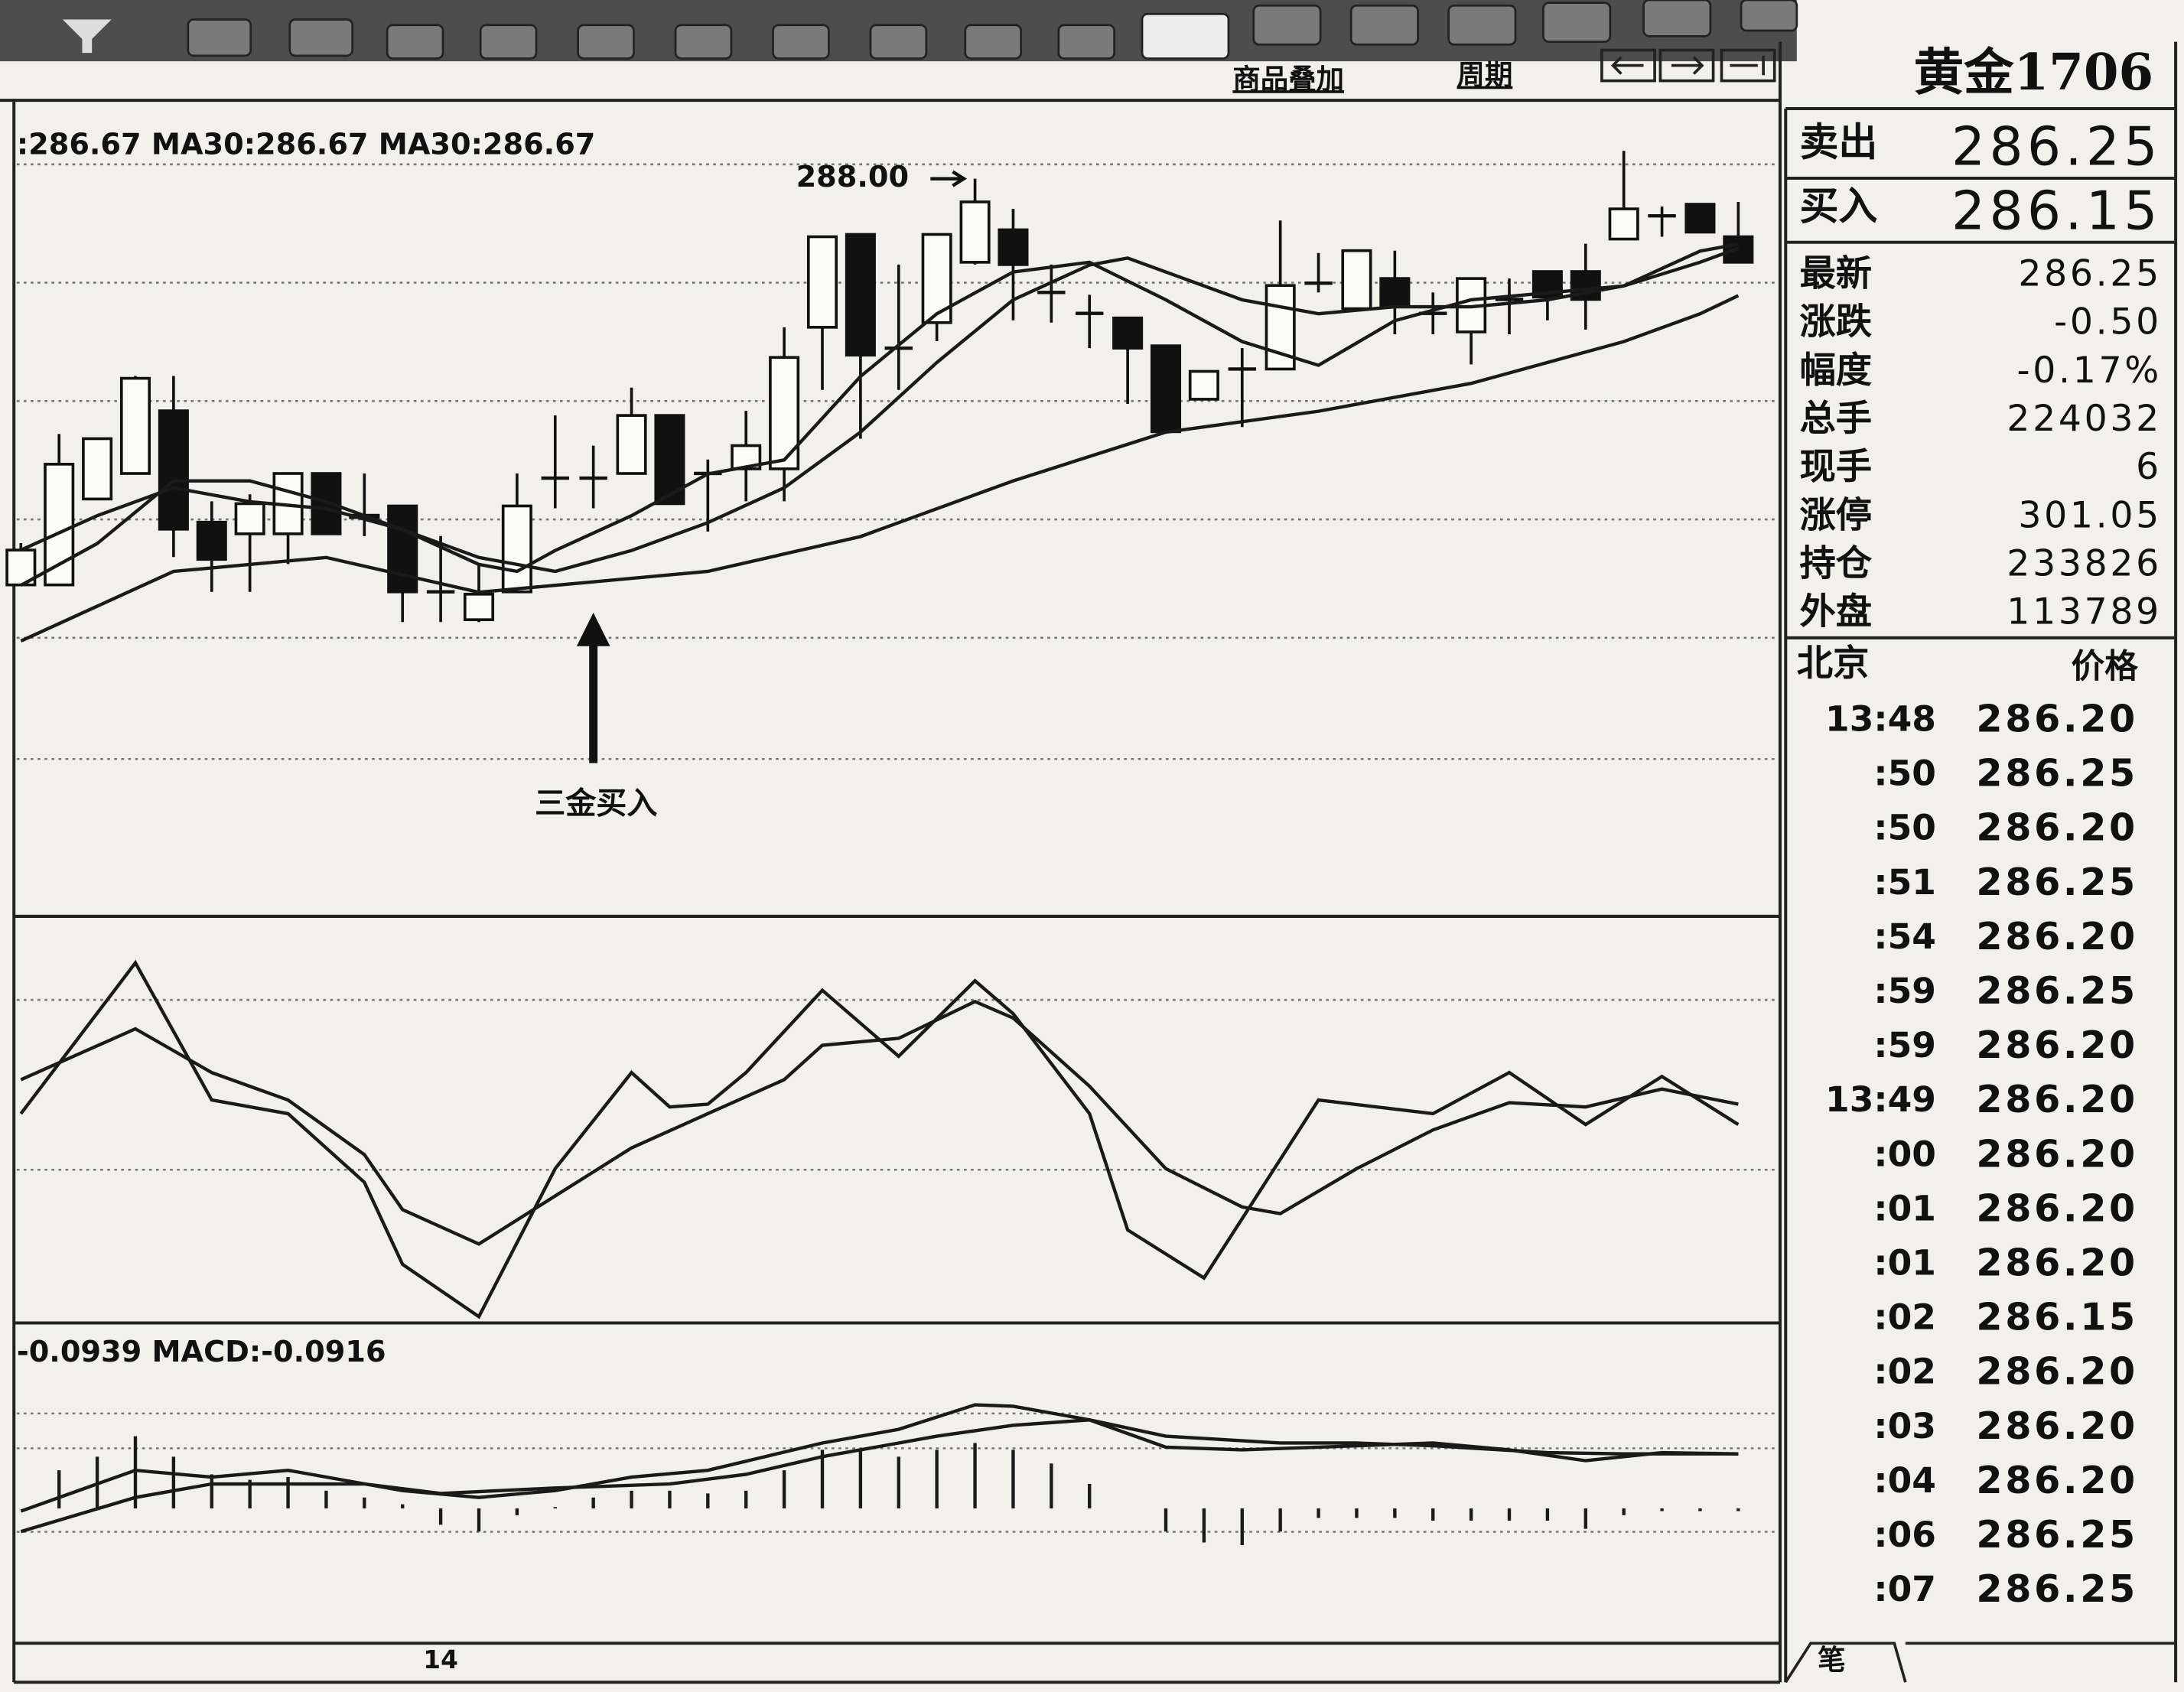 The width and height of the screenshot is (2184, 1692). Describe the element at coordinates (2056, 1317) in the screenshot. I see `tick-price: 286.15` at that location.